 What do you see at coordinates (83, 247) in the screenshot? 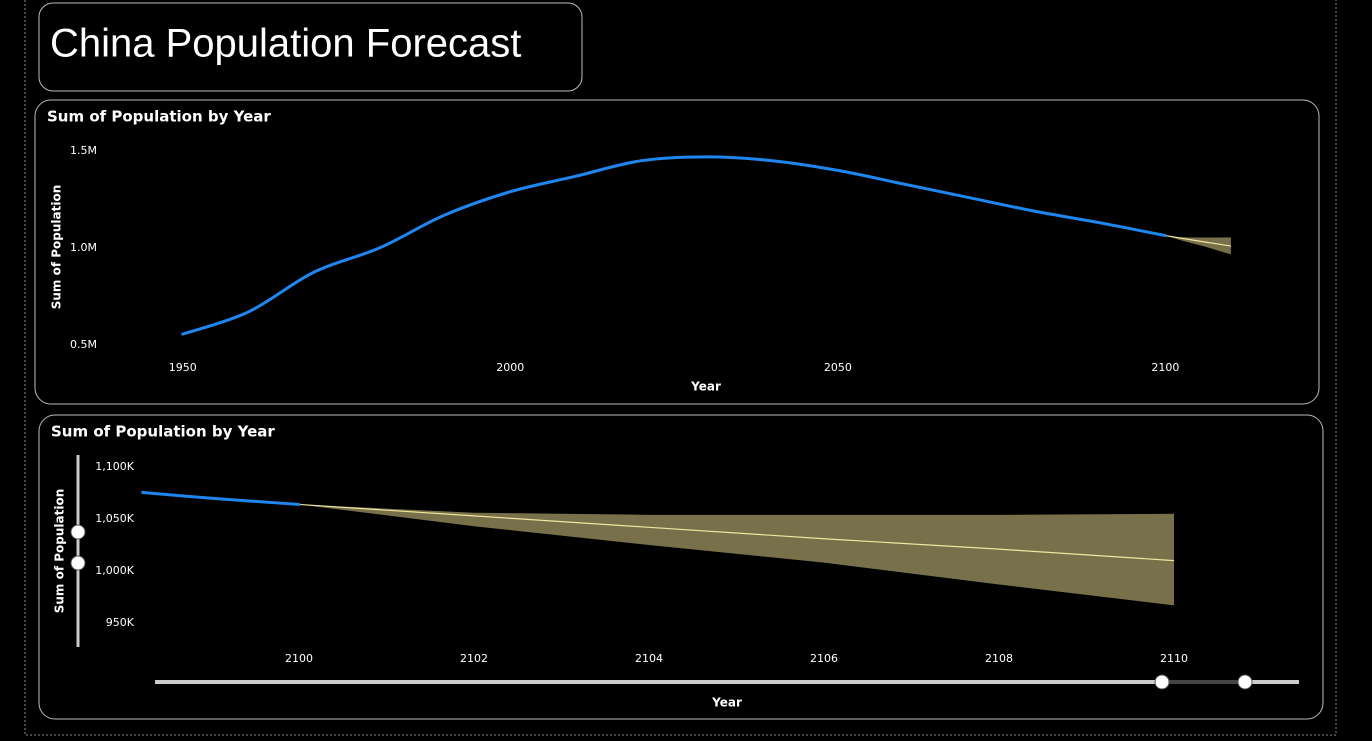
I see `y-tick-label: 1.0M` at bounding box center [83, 247].